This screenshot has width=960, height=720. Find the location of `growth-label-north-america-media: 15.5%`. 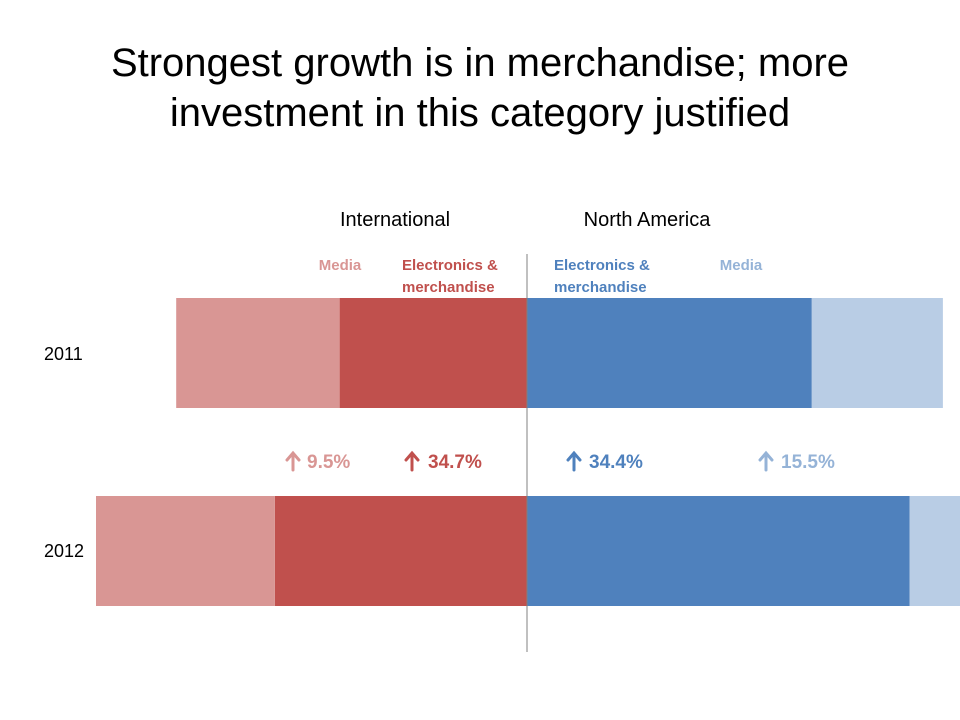

growth-label-north-america-media: 15.5% is located at coordinates (796, 461).